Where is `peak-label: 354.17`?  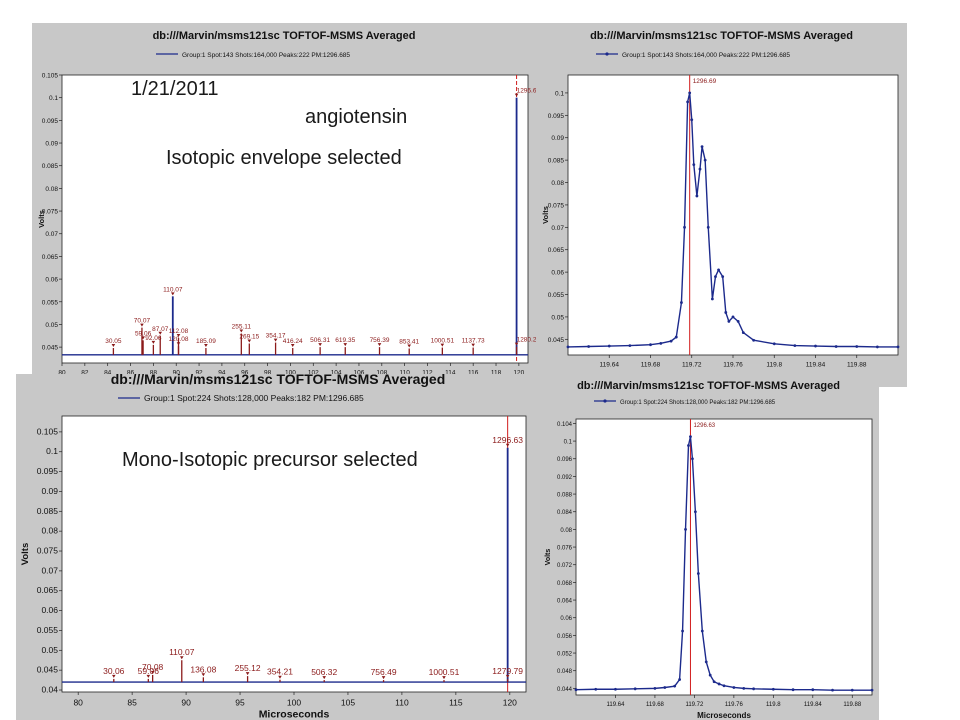 peak-label: 354.17 is located at coordinates (276, 336).